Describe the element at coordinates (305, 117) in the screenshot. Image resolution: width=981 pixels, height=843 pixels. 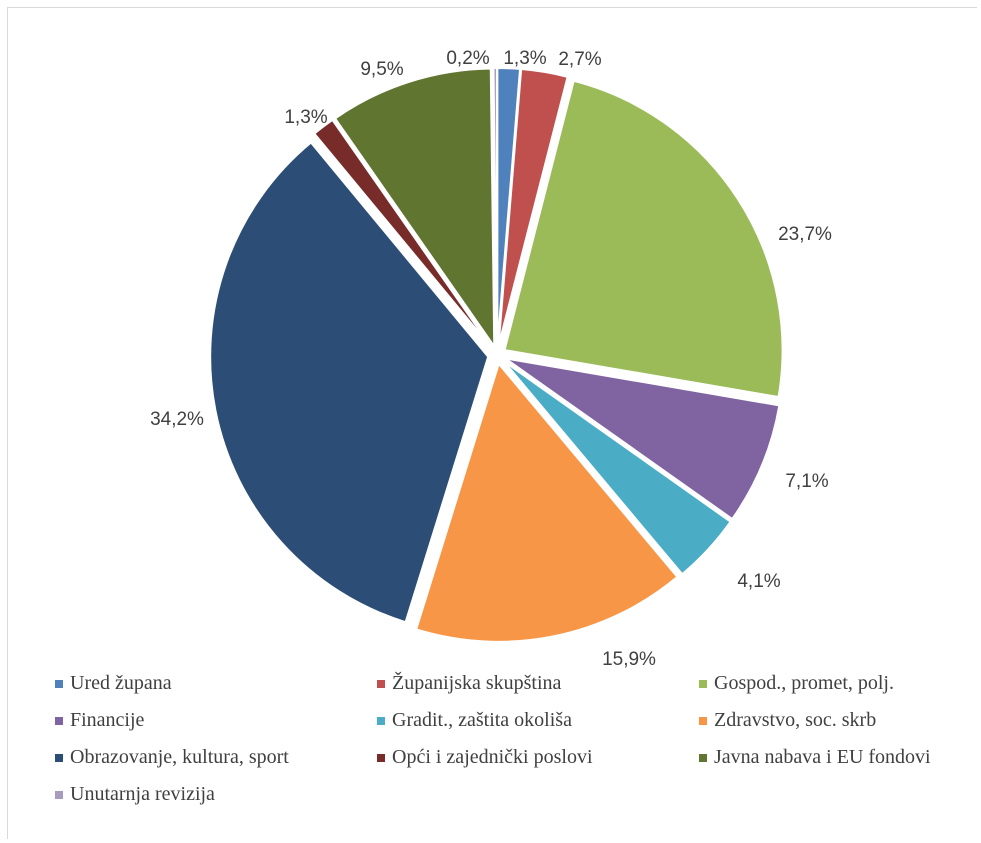
I see `data-label-8: 1,3%` at that location.